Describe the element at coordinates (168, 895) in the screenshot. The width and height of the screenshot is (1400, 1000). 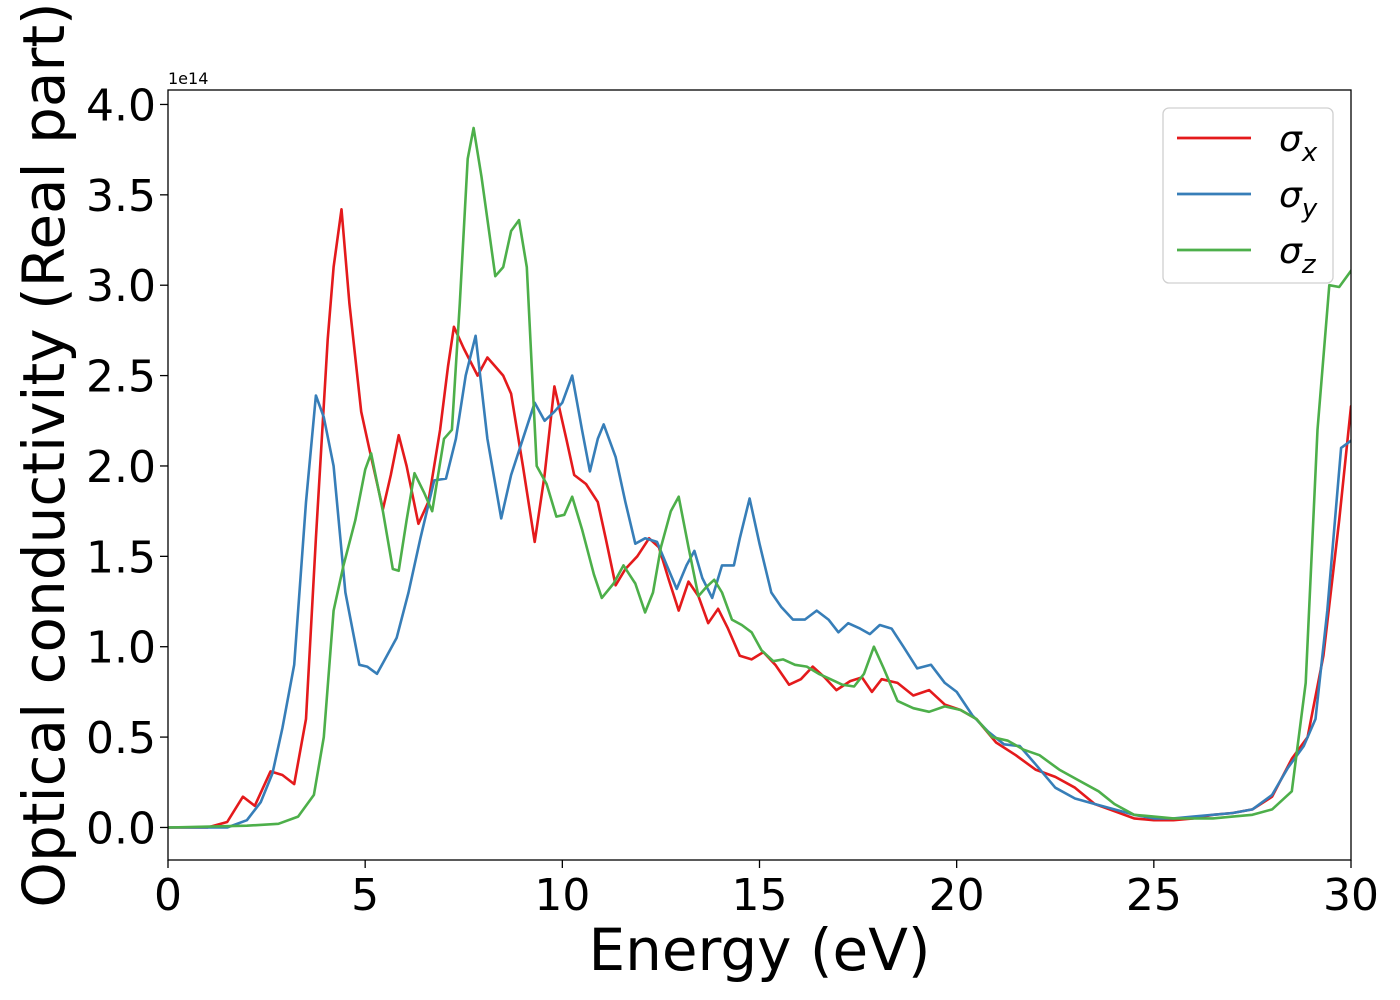
I see `x-tick-label: 0` at that location.